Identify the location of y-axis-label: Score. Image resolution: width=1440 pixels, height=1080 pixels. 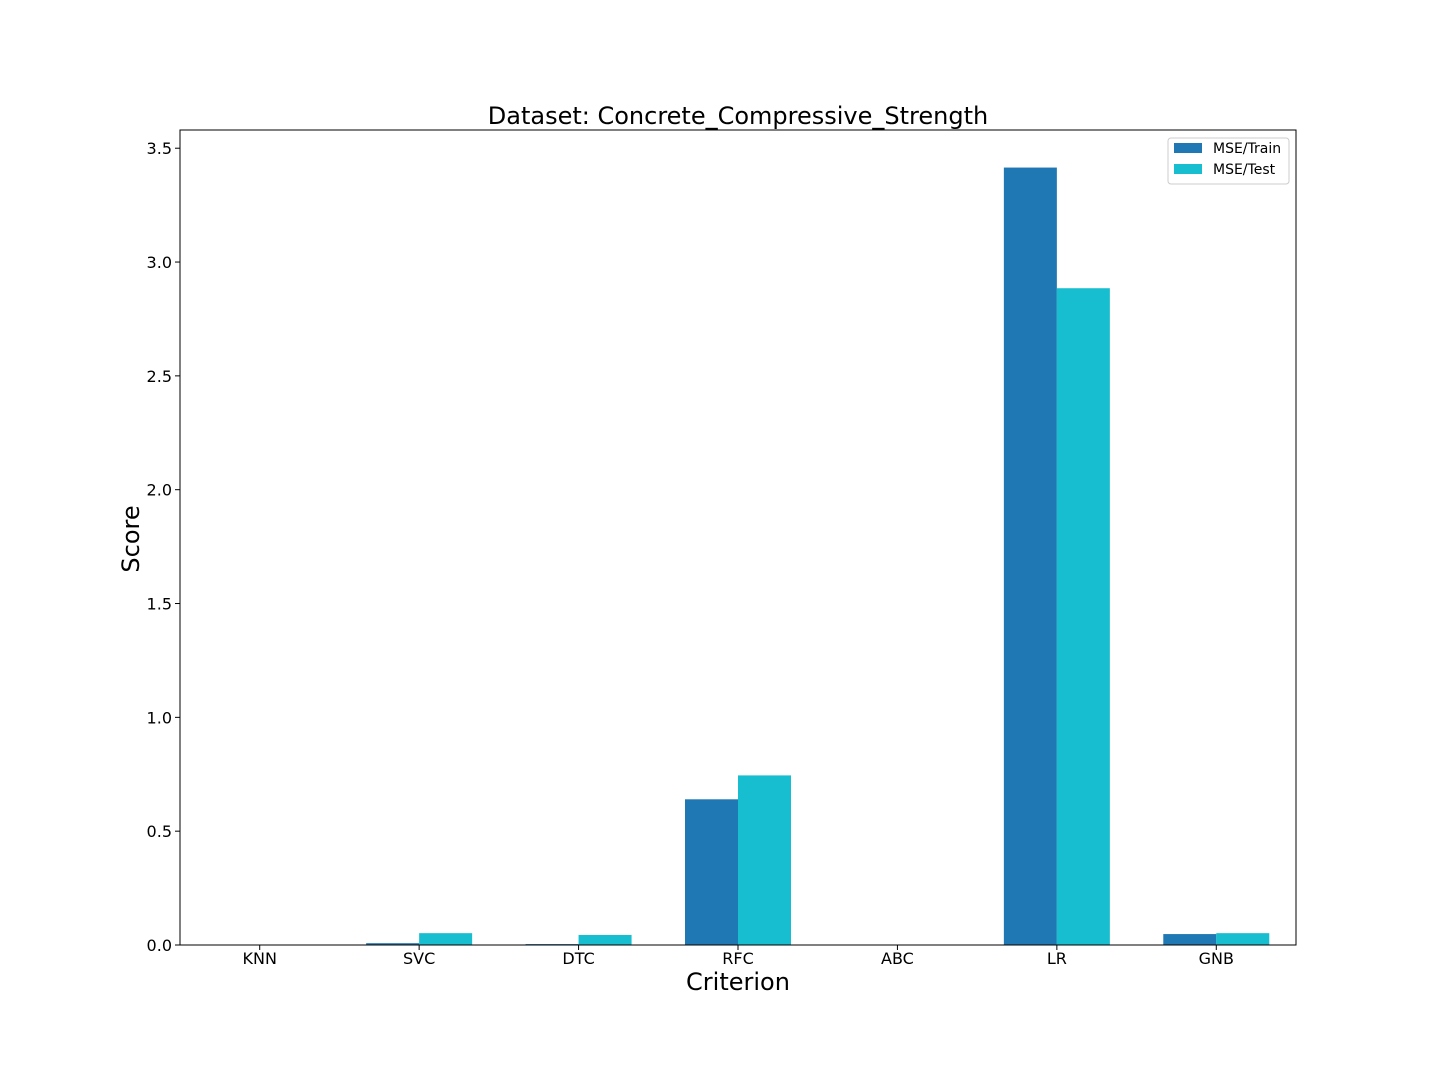
(131, 538).